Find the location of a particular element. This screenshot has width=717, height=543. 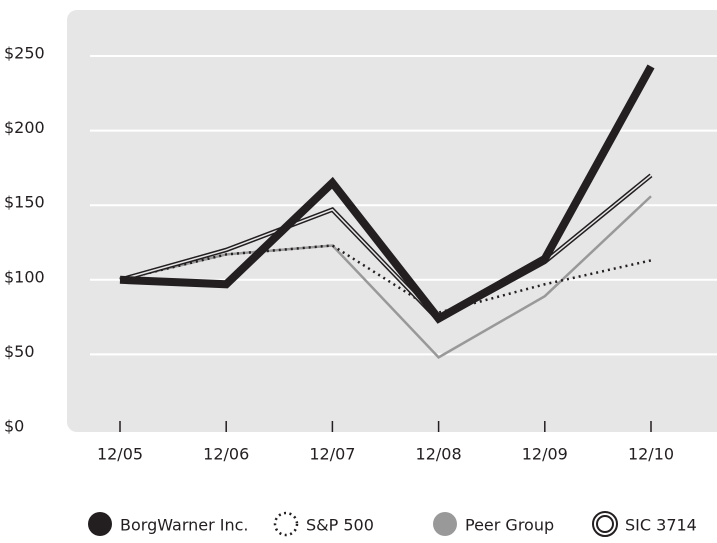

legend-swatch-inner is located at coordinates (605, 524).